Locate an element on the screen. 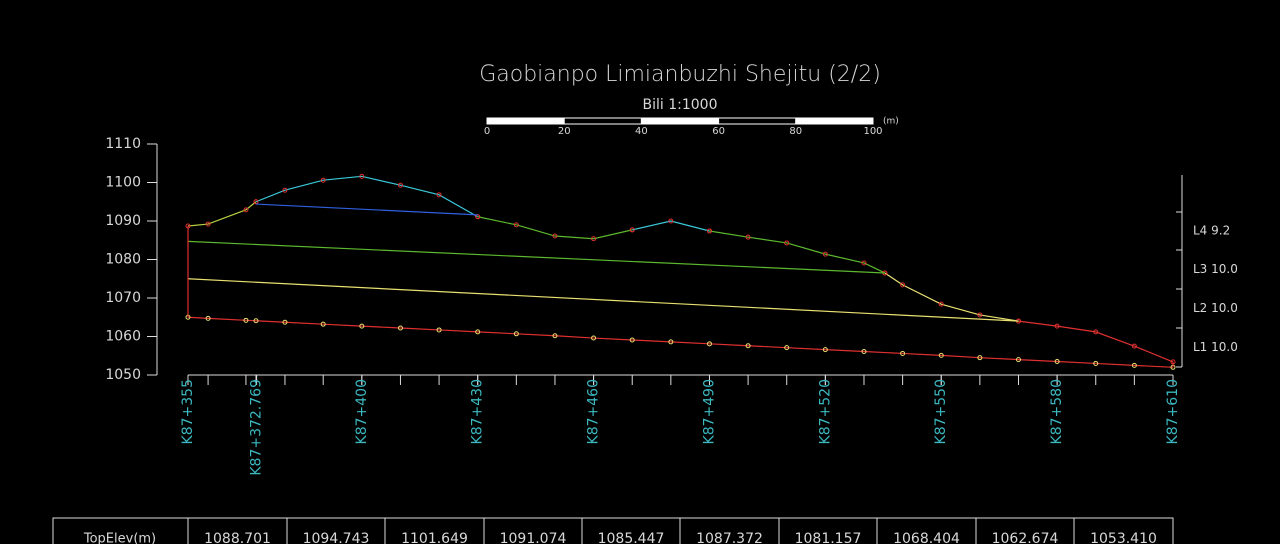 This screenshot has height=544, width=1280. scale-tick-label: 40 is located at coordinates (641, 131).